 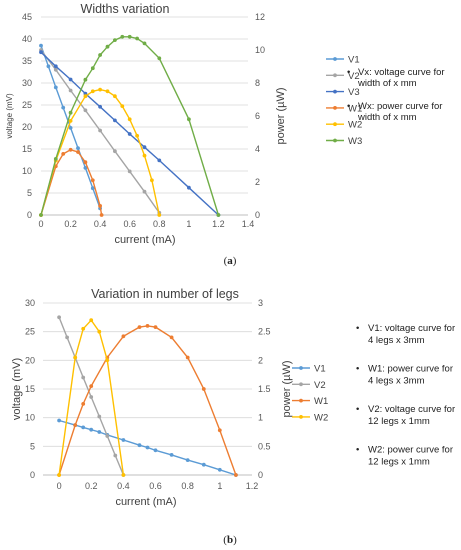 What do you see at coordinates (411, 409) in the screenshot?
I see `note-text: V2: voltage curve for` at bounding box center [411, 409].